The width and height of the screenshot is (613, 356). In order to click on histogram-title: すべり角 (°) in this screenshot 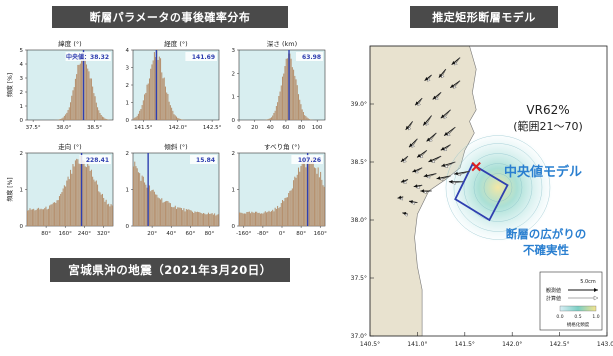, I will do `click(282, 146)`.